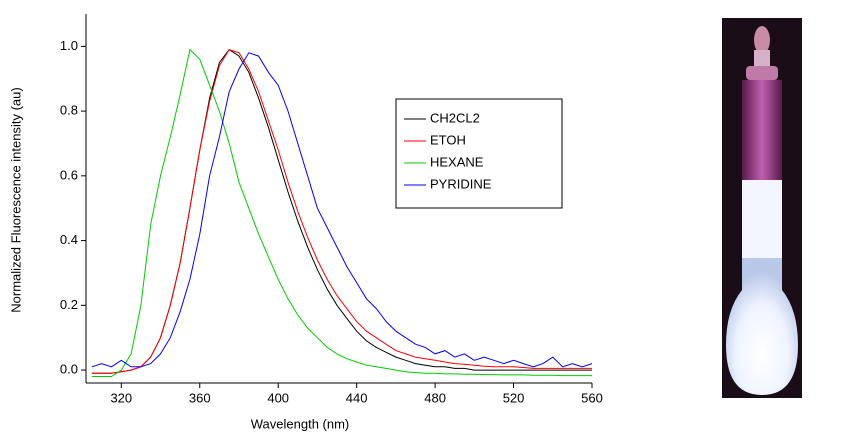 This screenshot has width=846, height=439. I want to click on legend: CH2CL2 ETOH HEXANE PYRIDINE, so click(479, 153).